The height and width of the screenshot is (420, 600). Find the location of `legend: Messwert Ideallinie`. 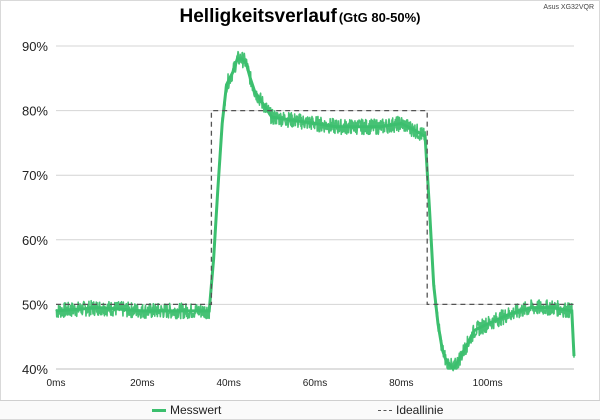

legend: Messwert Ideallinie is located at coordinates (300, 409).